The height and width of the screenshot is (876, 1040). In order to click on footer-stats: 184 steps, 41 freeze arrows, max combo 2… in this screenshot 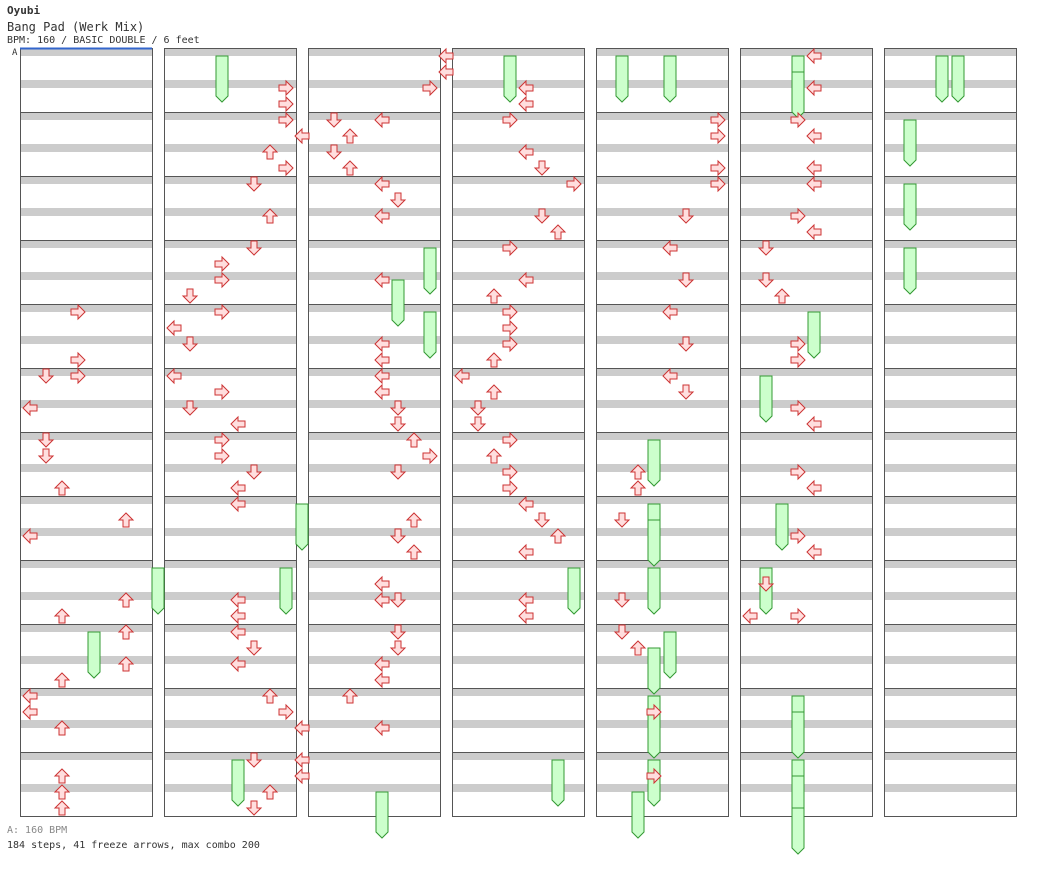, I will do `click(133, 845)`.